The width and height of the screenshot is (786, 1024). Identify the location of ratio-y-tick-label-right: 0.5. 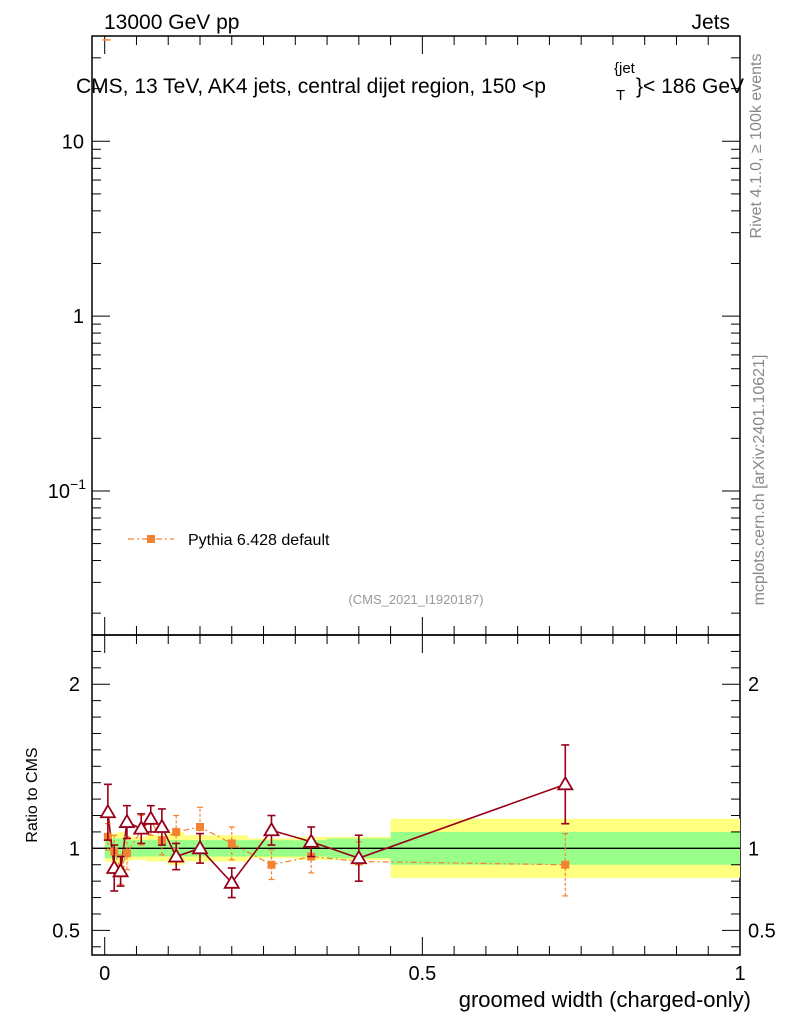
(762, 931).